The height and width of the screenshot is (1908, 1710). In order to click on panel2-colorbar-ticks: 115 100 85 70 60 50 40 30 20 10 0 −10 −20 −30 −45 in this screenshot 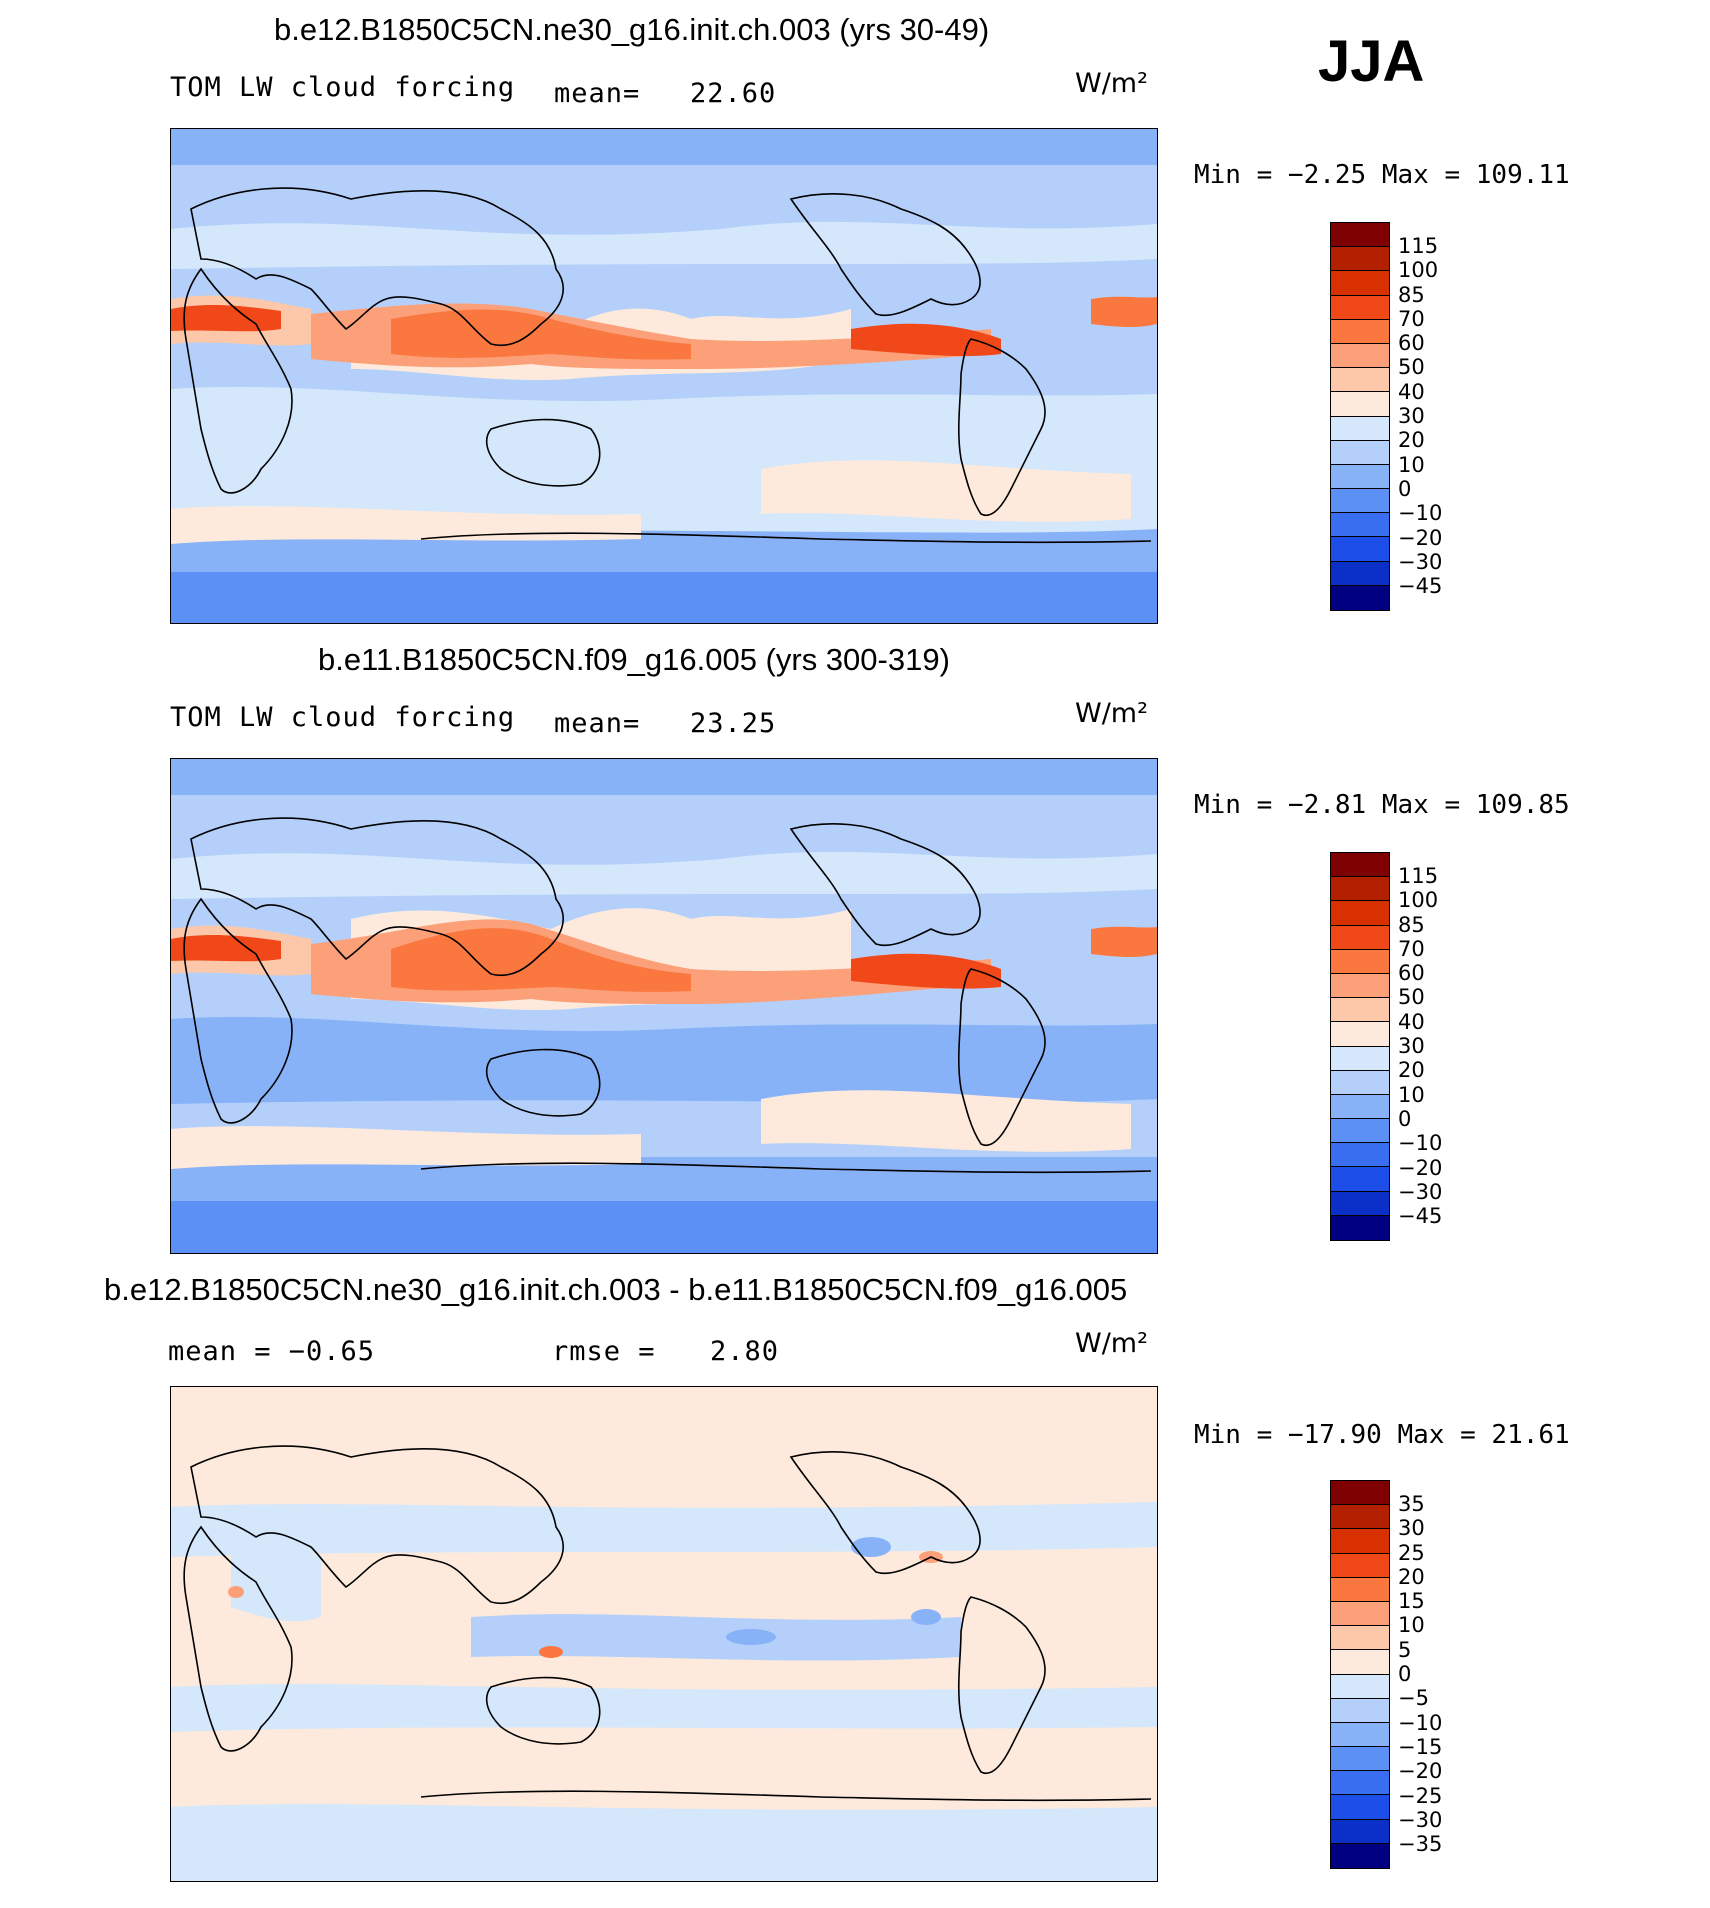, I will do `click(1420, 1046)`.